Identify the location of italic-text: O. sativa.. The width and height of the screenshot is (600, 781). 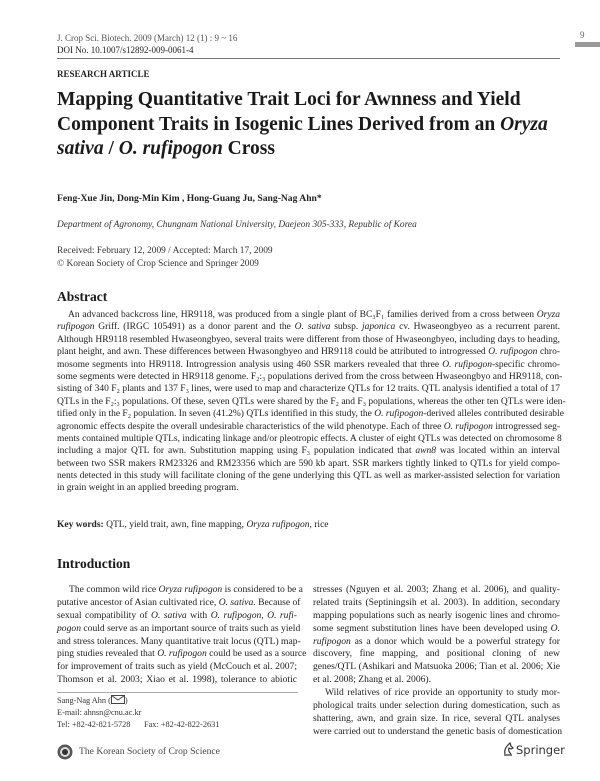
(237, 602).